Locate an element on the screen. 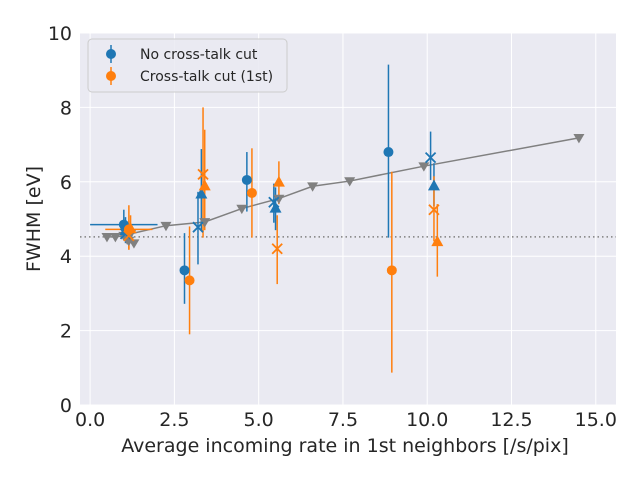 The height and width of the screenshot is (480, 640). legend: No cross-talk cut Cross-talk cut (1st) is located at coordinates (187, 65).